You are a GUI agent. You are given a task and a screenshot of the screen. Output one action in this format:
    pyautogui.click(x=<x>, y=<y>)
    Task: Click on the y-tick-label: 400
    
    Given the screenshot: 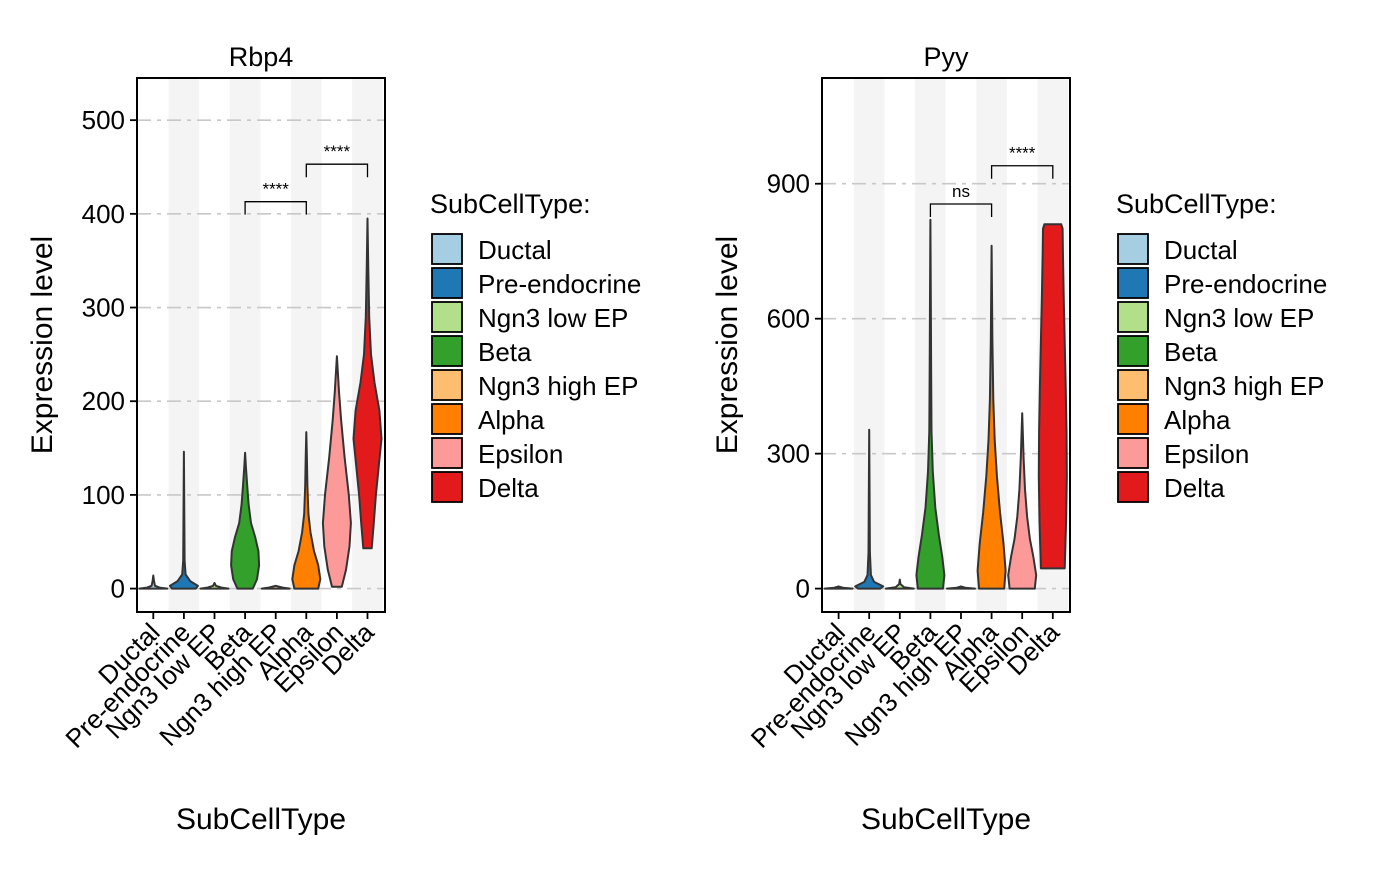 What is the action you would take?
    pyautogui.click(x=103, y=214)
    